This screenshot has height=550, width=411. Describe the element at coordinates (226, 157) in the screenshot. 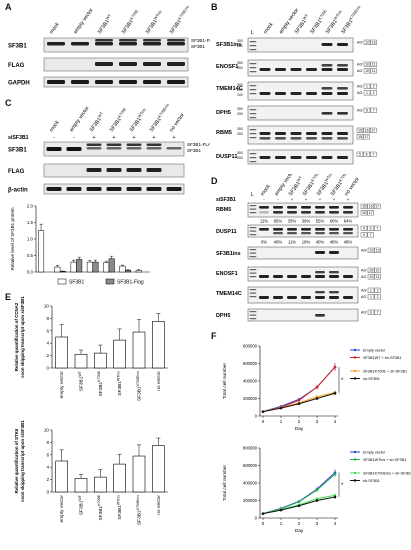

I see `gene-label-b: DUSP11` at that location.